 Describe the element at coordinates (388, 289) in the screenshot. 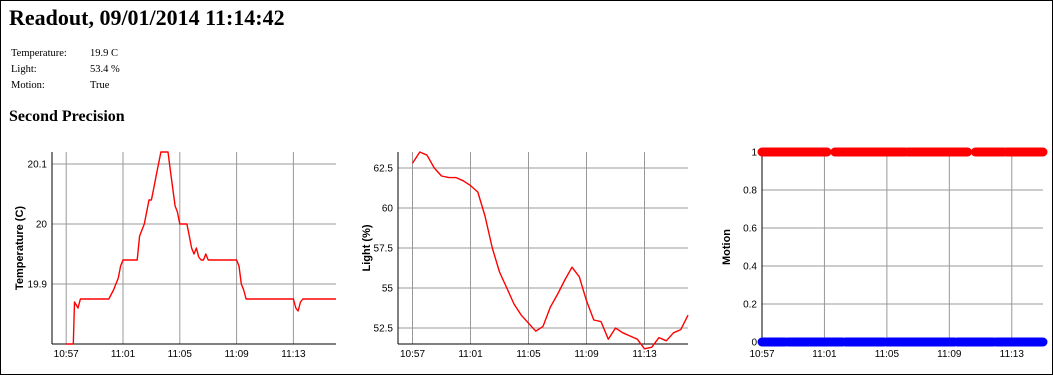

I see `y-tick-label: 55` at that location.